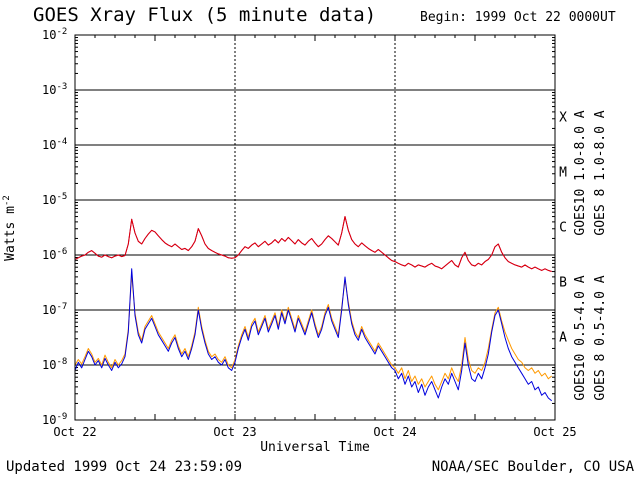 Image resolution: width=640 pixels, height=480 pixels. I want to click on y-tick-label: 10-8, so click(54, 364).